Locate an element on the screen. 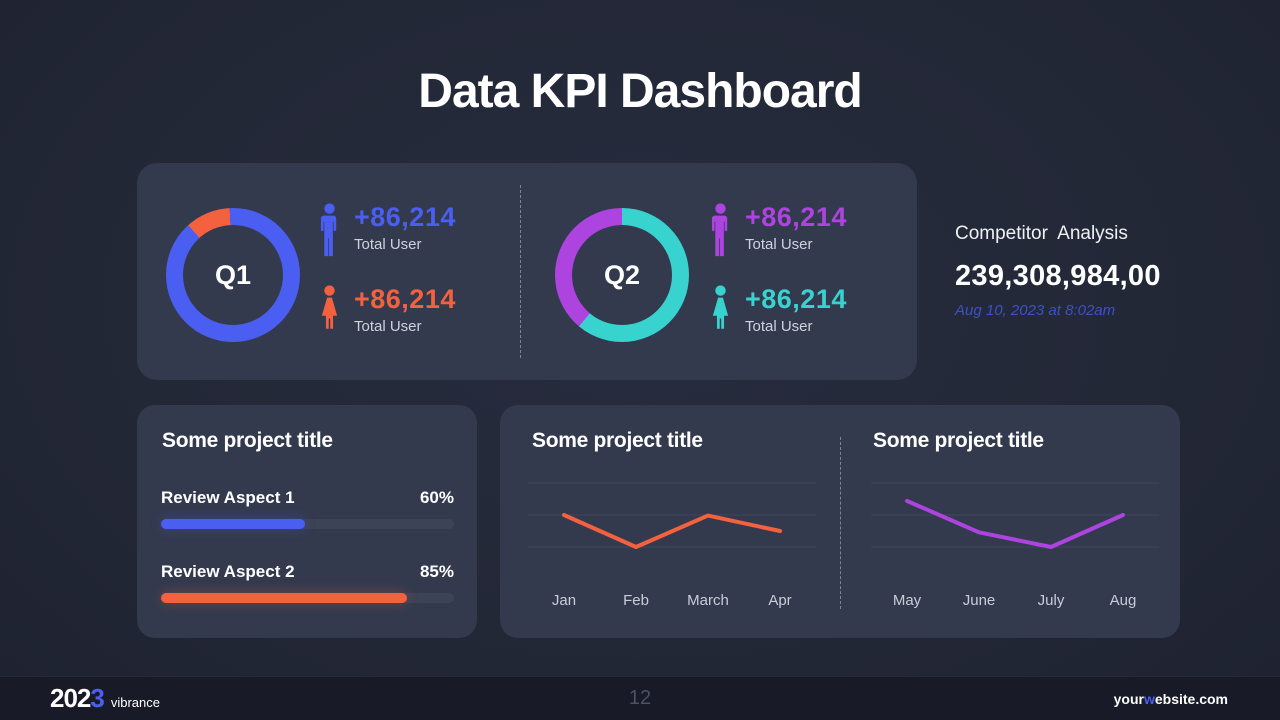  aspect-2-track is located at coordinates (307, 598).